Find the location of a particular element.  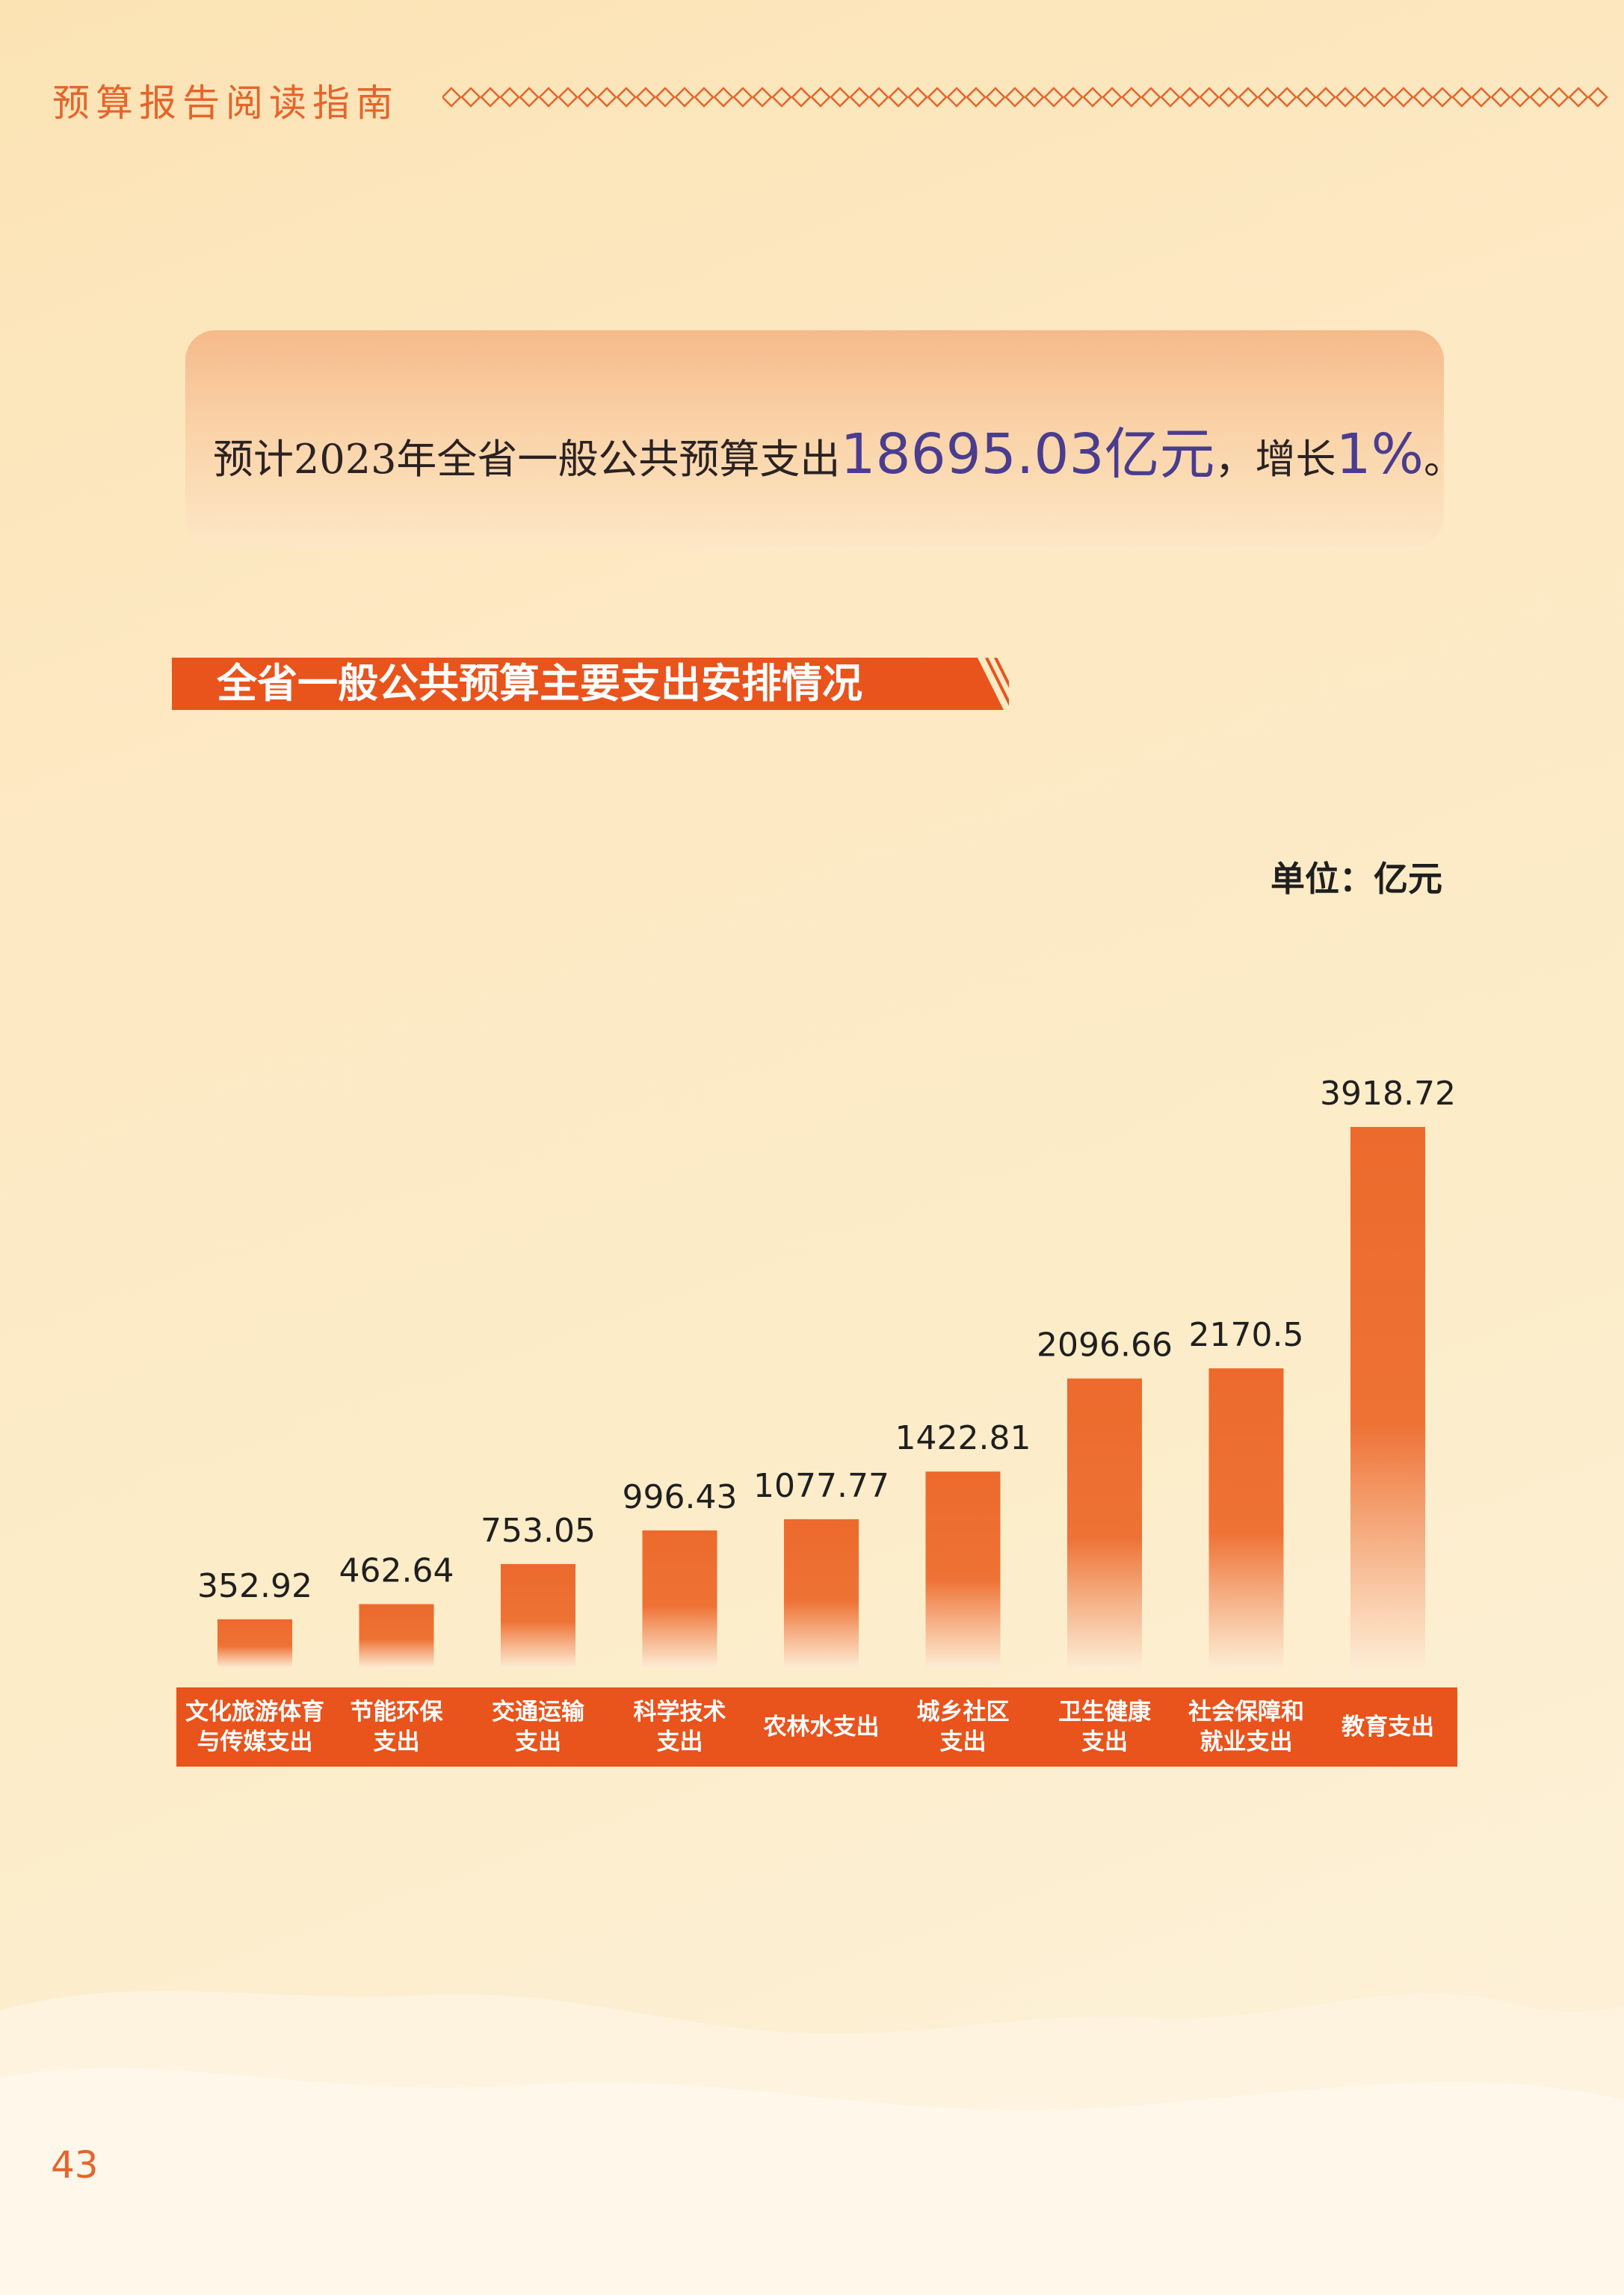

summary-box is located at coordinates (814, 438).